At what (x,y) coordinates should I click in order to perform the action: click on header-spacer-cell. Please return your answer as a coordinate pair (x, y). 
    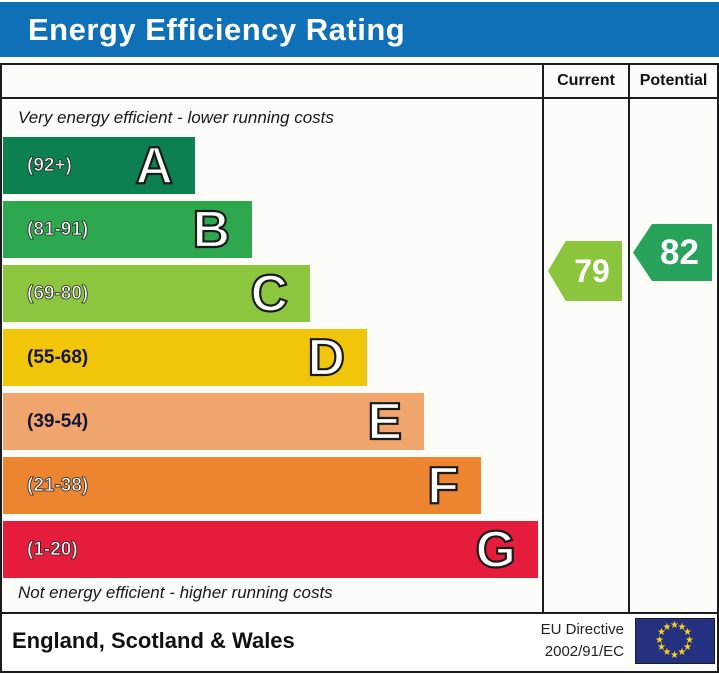
    Looking at the image, I should click on (272, 82).